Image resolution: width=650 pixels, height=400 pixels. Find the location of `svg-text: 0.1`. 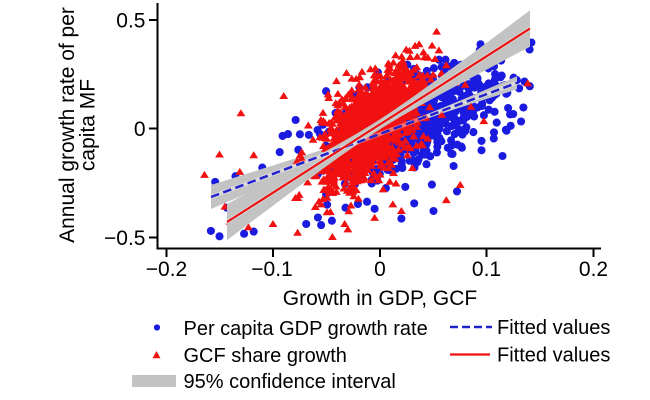

svg-text: 0.1 is located at coordinates (486, 269).